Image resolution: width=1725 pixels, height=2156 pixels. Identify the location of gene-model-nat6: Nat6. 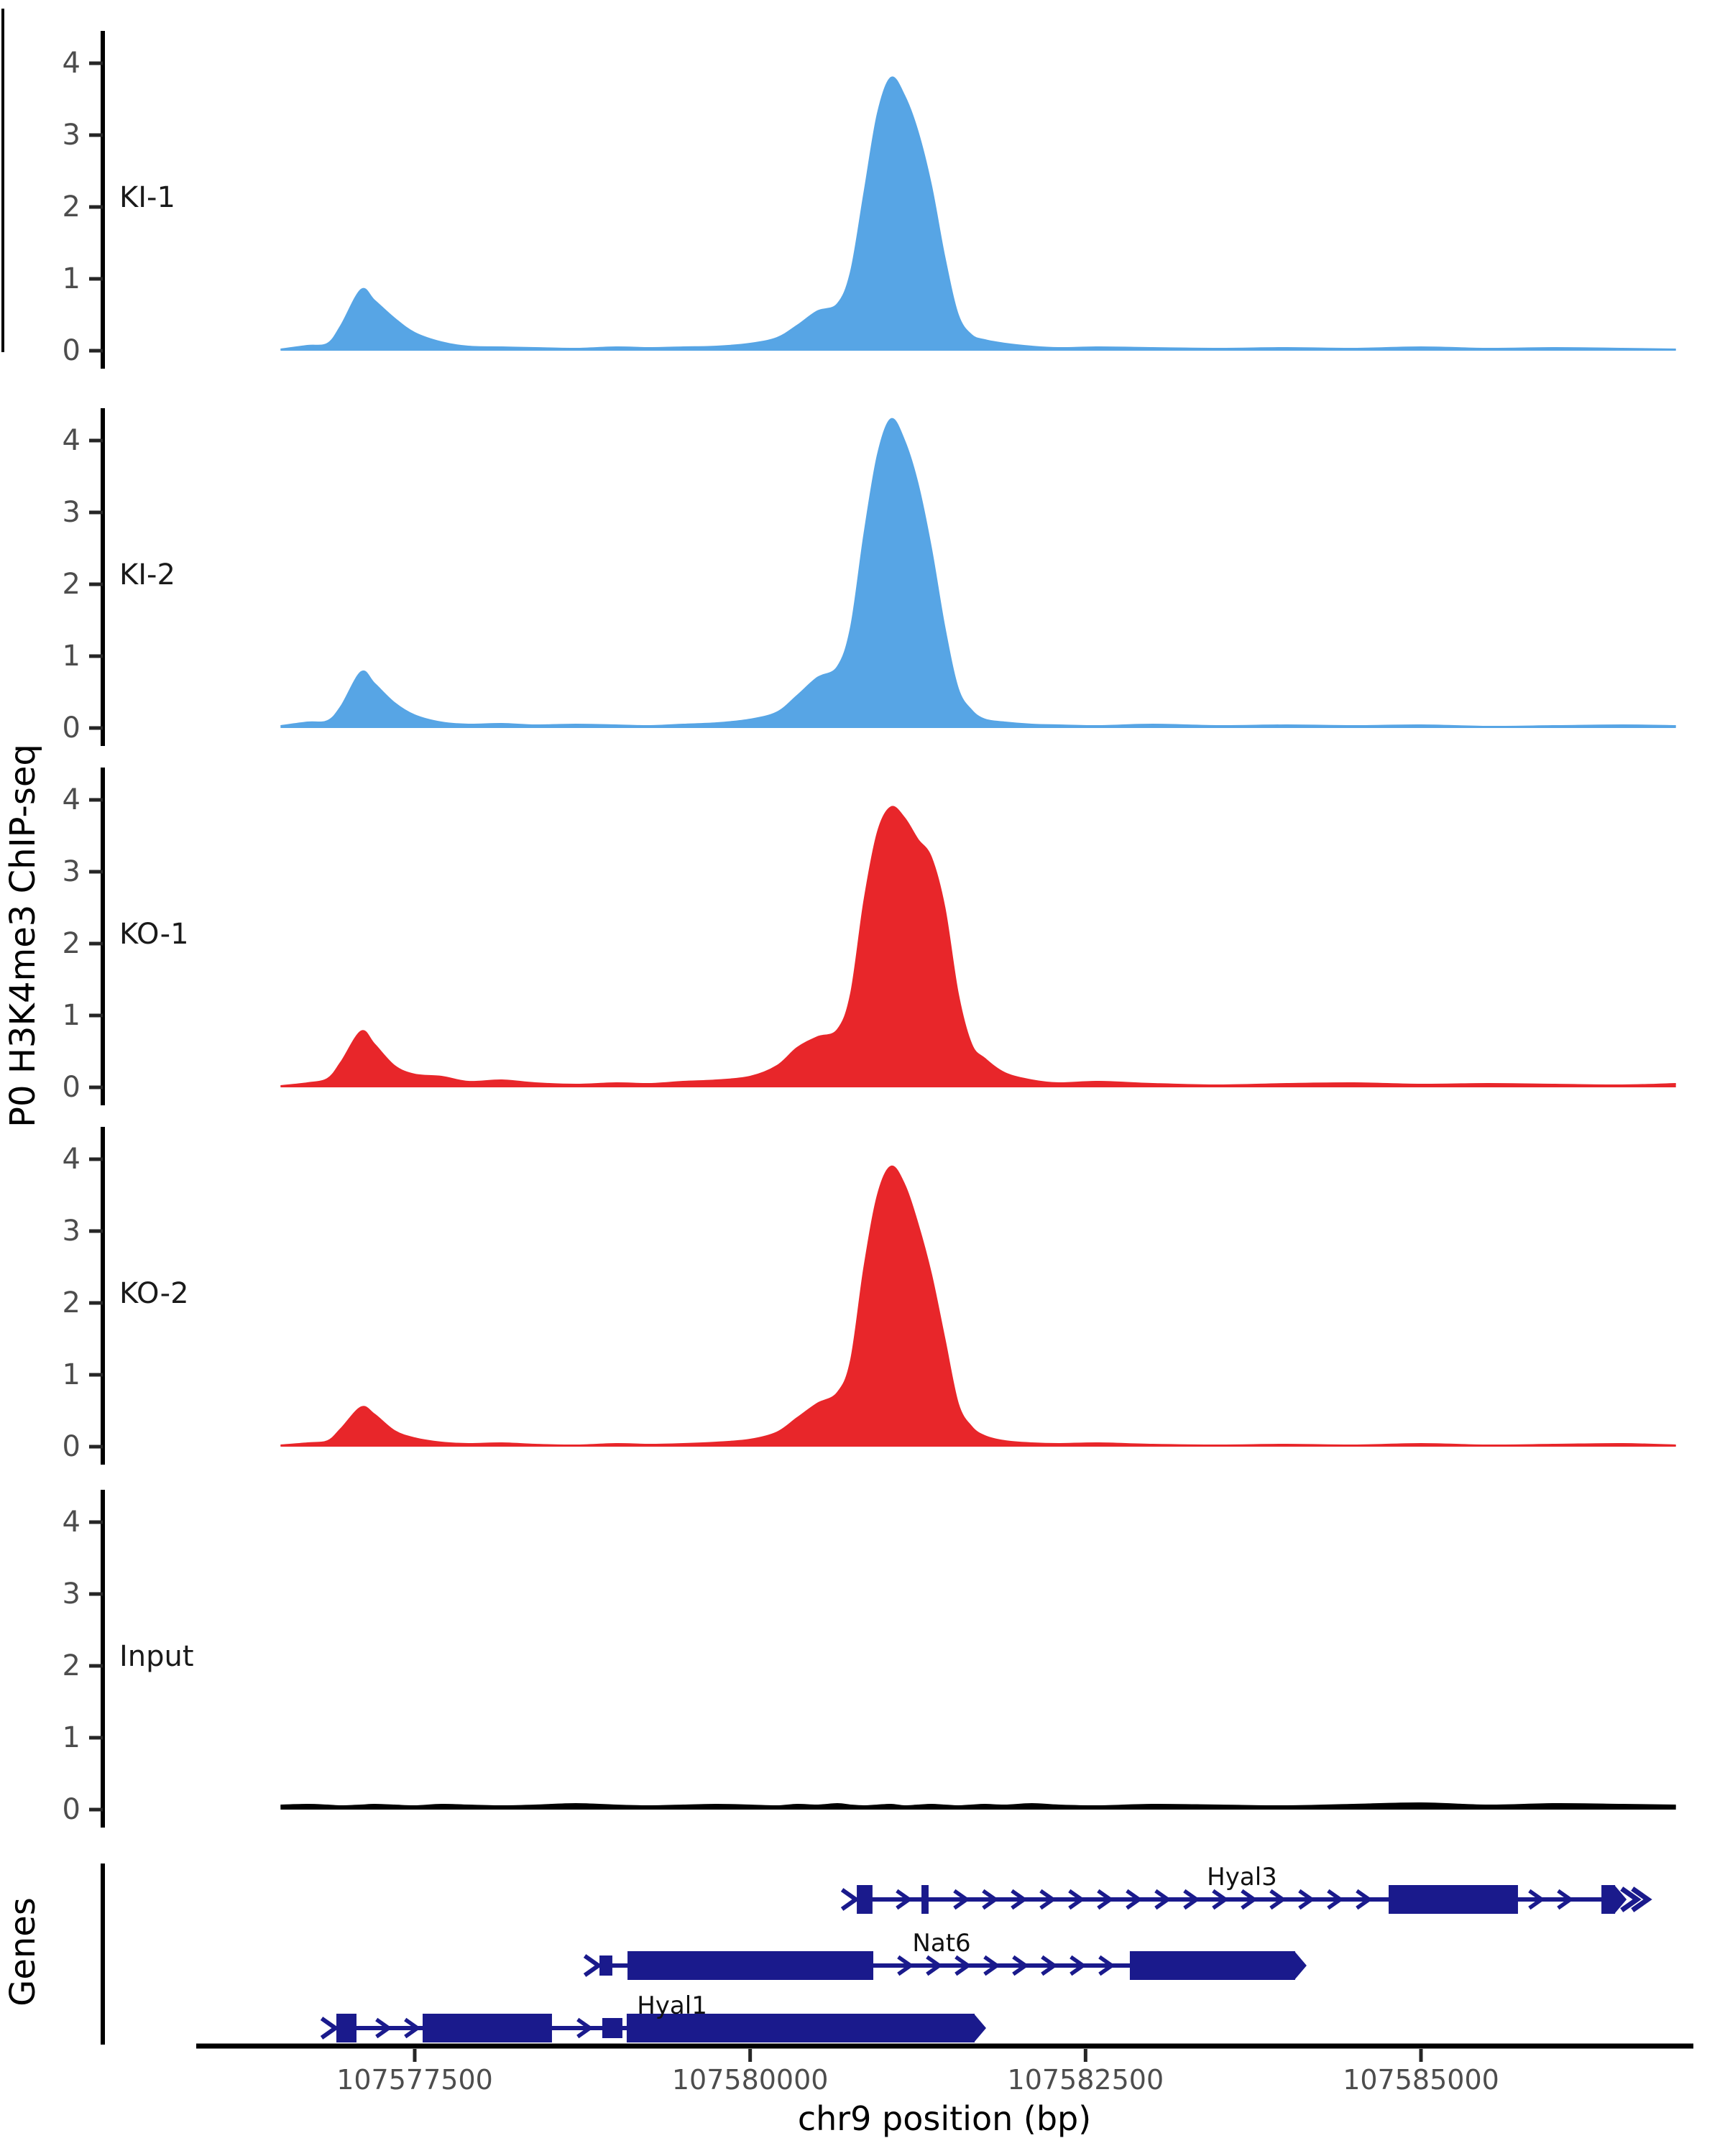
(945, 1954).